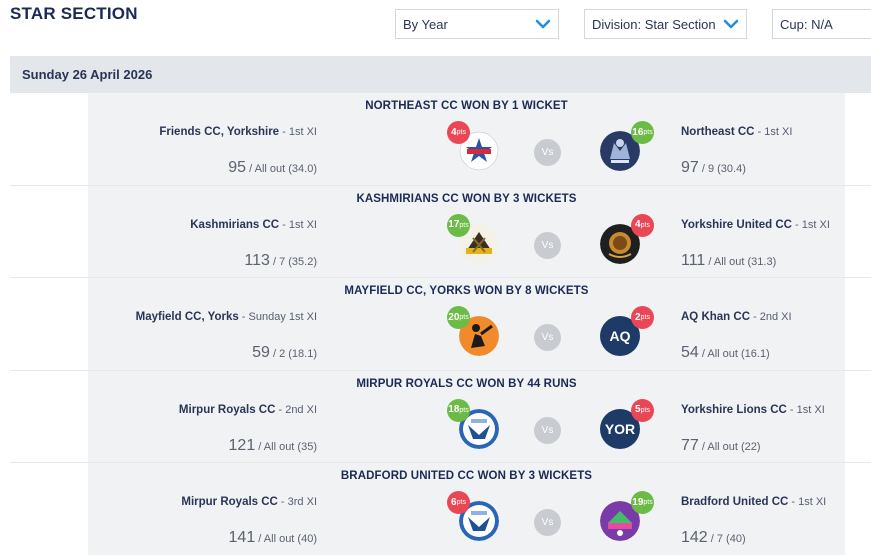 The image size is (871, 555). What do you see at coordinates (737, 132) in the screenshot?
I see `away-team-name: Northeast CC - 1st XI` at bounding box center [737, 132].